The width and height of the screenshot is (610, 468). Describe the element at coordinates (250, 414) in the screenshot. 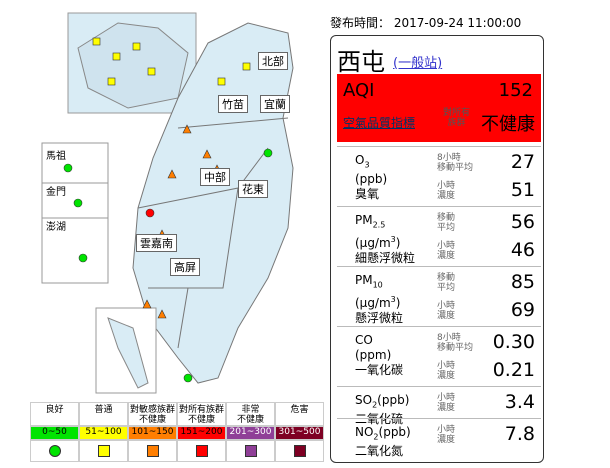

I see `legend-label: 非常 不健康` at that location.